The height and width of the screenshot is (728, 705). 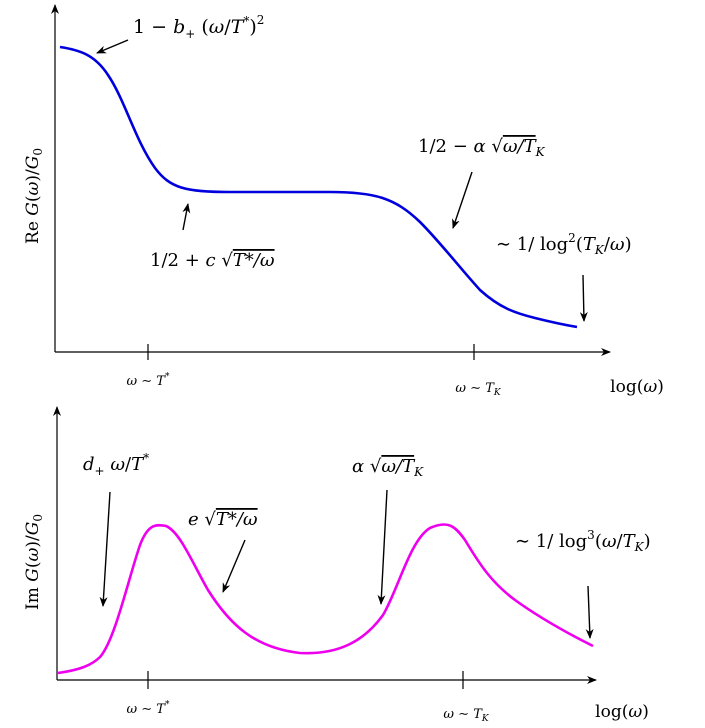 I want to click on ylabel-real: Re G(ω)/G0, so click(x=34, y=196).